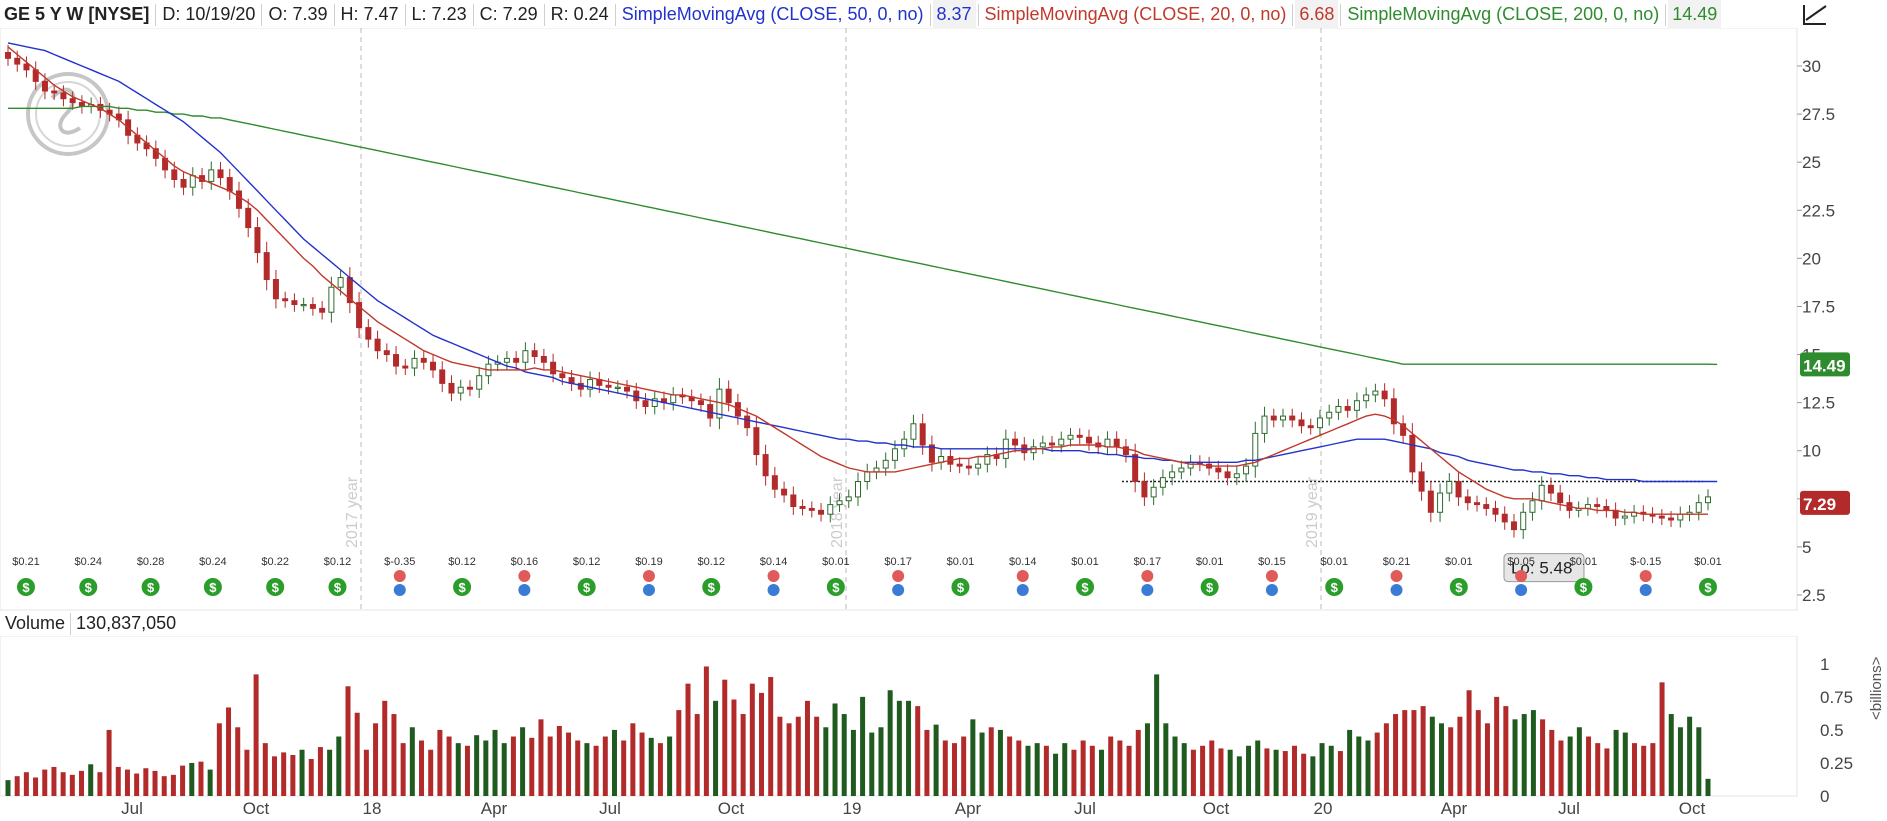 The width and height of the screenshot is (1887, 821). What do you see at coordinates (1825, 364) in the screenshot?
I see `price-tag-box` at bounding box center [1825, 364].